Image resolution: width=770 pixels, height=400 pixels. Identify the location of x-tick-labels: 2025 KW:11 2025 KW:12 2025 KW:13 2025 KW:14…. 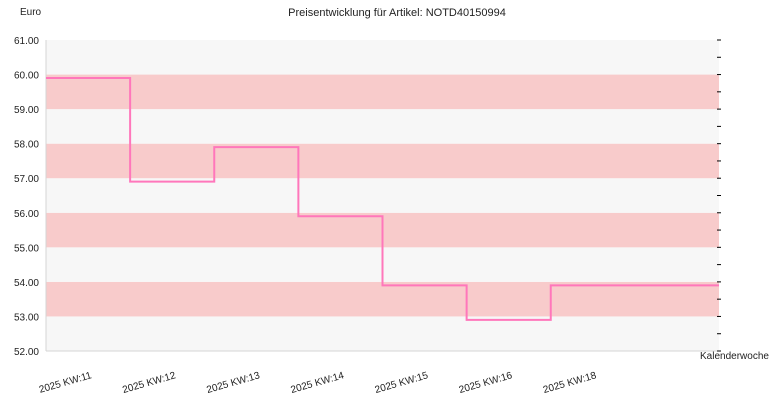
(318, 383).